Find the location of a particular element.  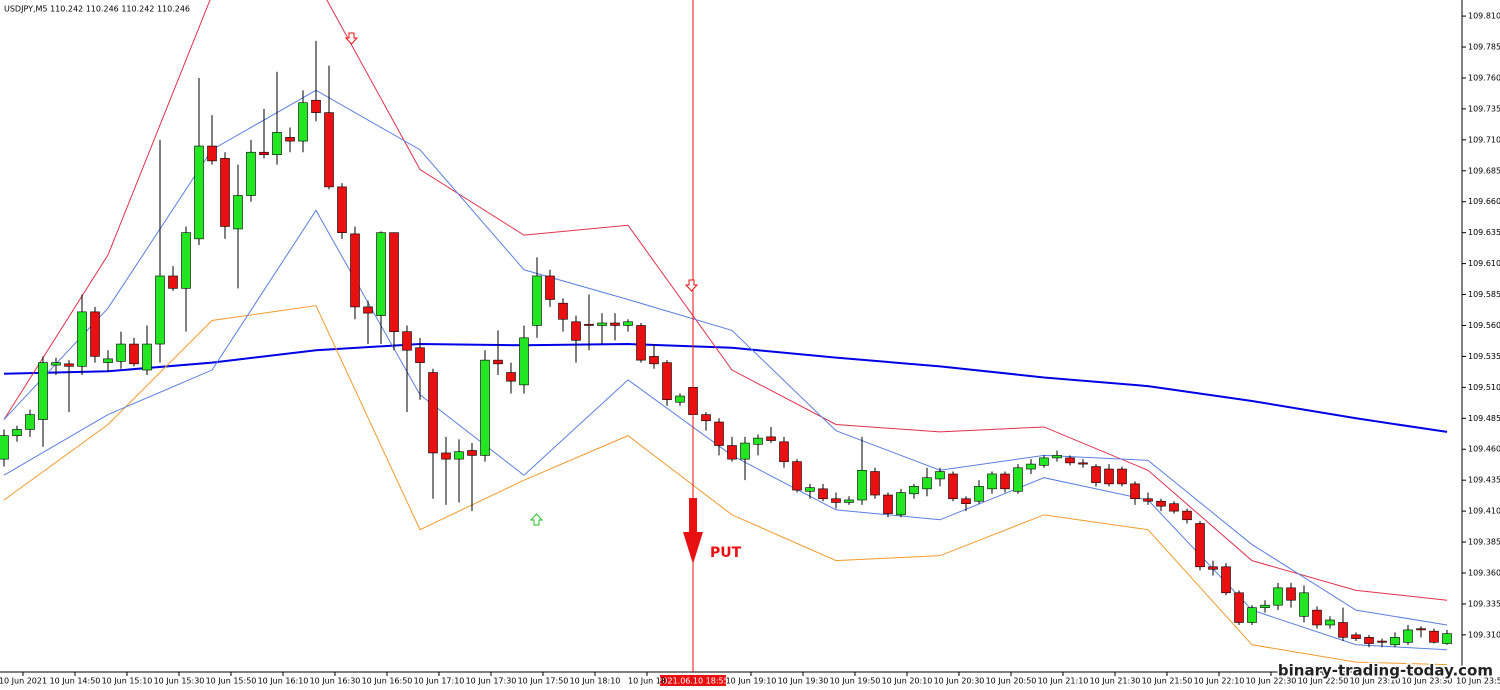

y-tick-label: 109.685 is located at coordinates (1484, 170).